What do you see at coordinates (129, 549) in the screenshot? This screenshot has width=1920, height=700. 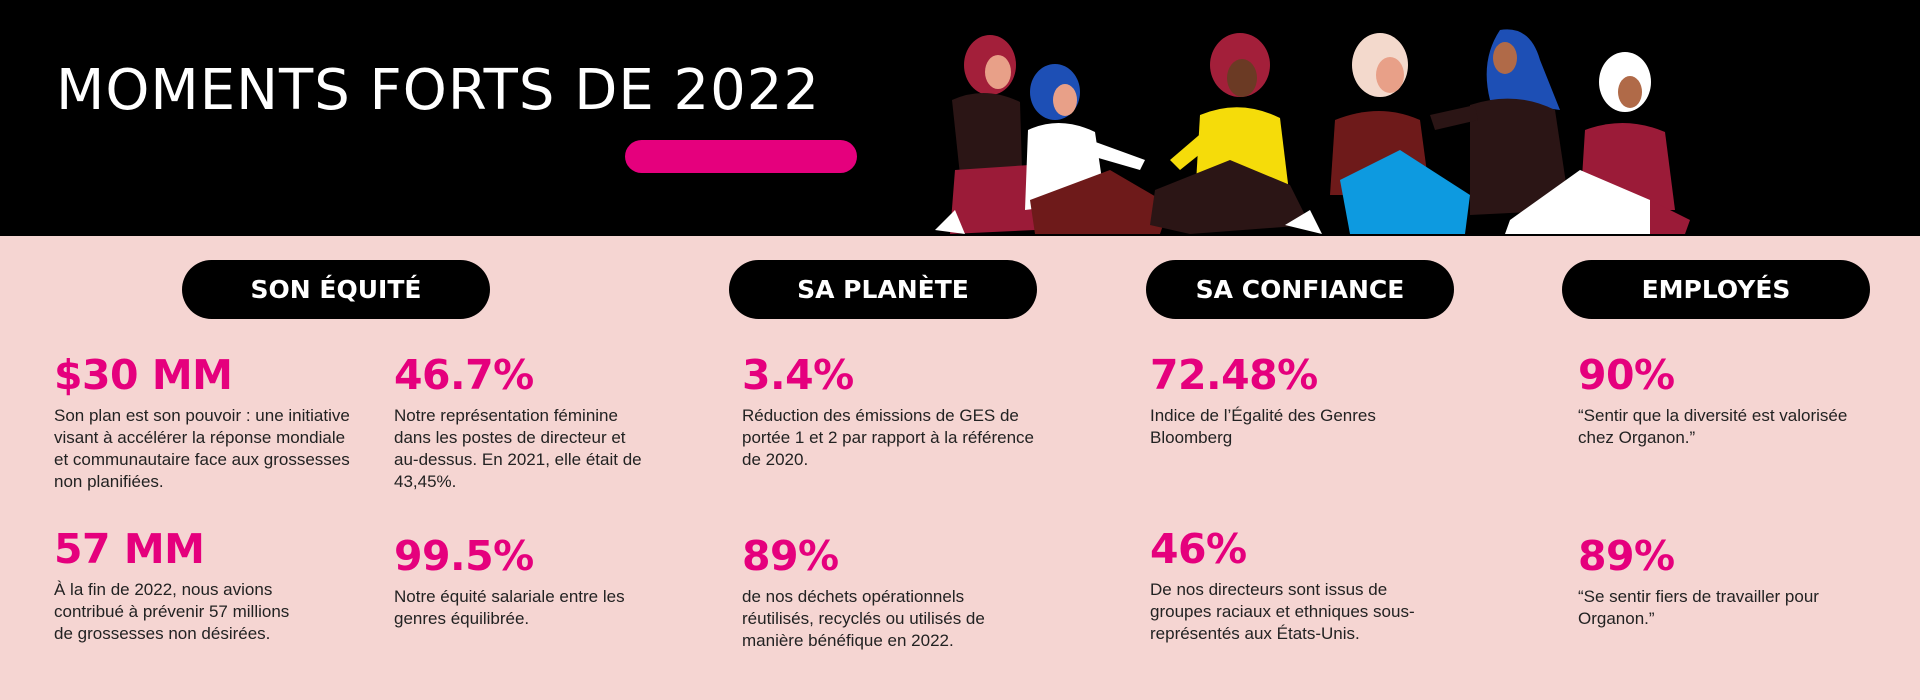 I see `stat-value: 57 MM` at bounding box center [129, 549].